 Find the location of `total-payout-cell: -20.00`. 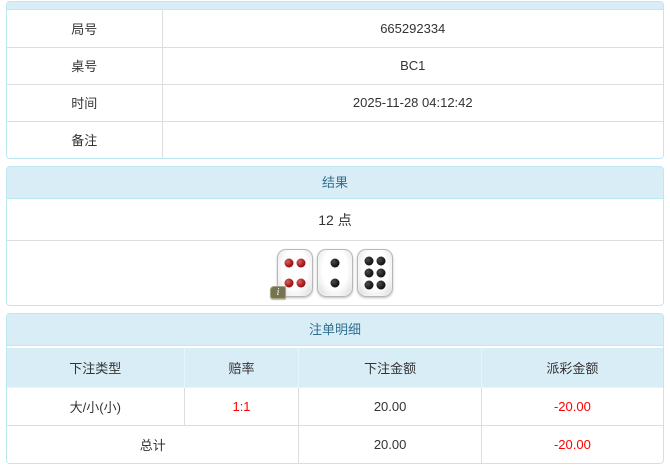

total-payout-cell: -20.00 is located at coordinates (571, 443).